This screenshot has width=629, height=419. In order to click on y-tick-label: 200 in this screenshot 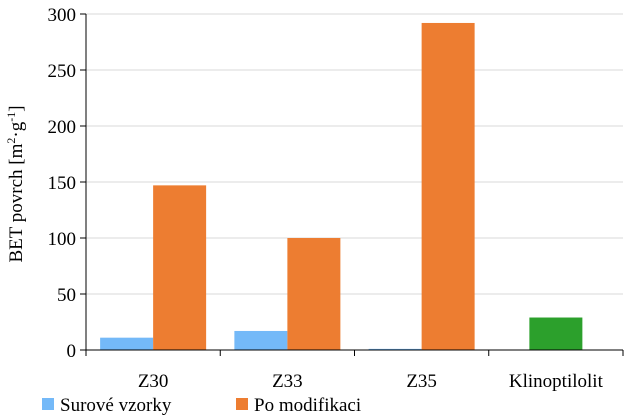, I will do `click(62, 127)`.